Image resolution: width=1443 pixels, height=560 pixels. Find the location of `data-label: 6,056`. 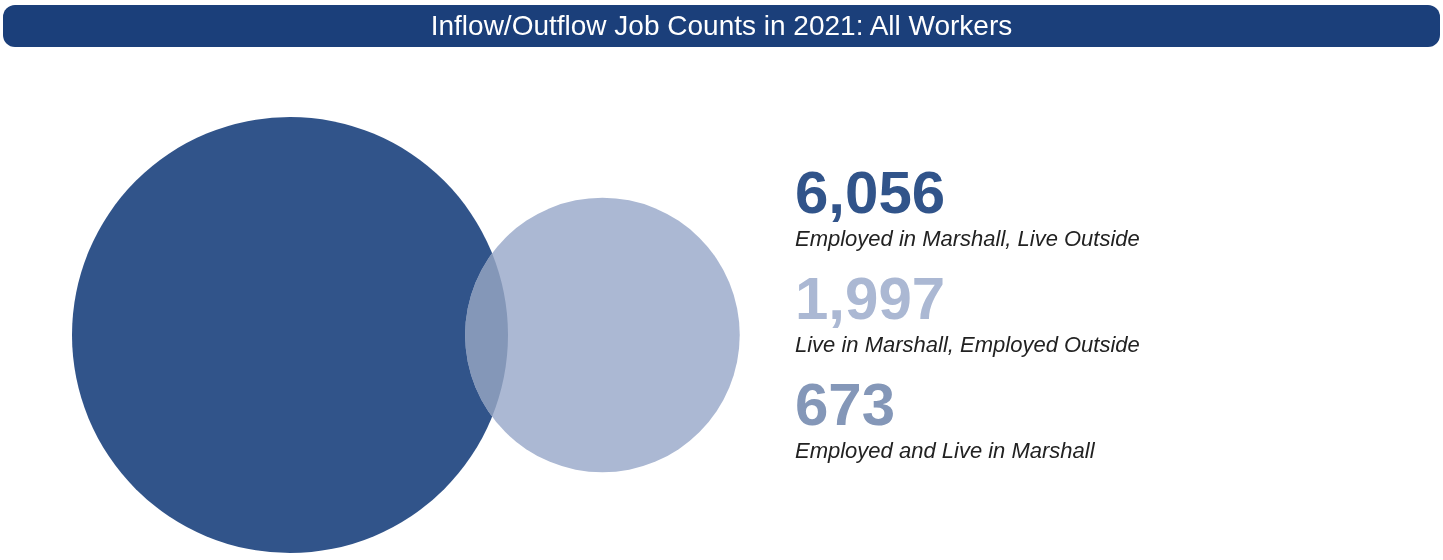

data-label: 6,056 is located at coordinates (871, 192).